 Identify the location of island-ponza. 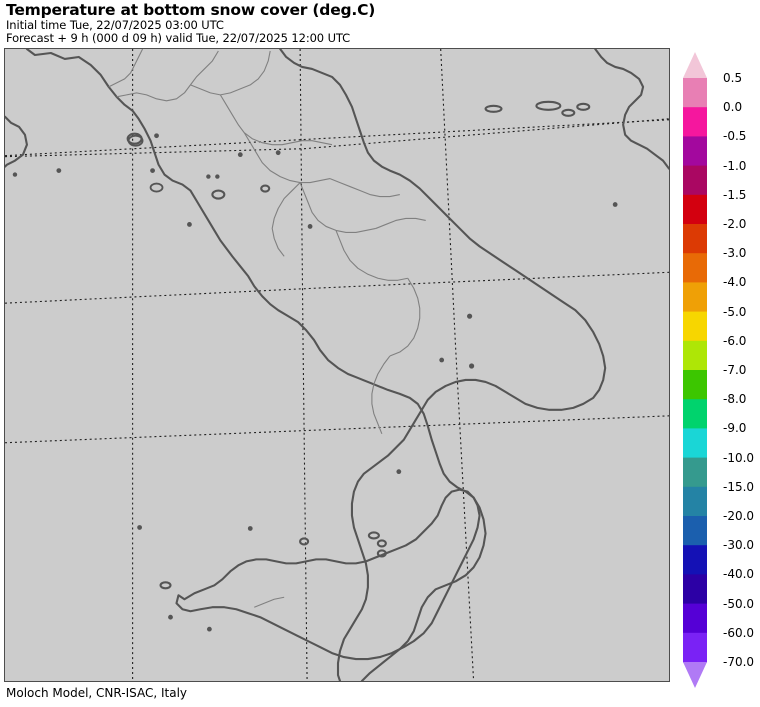
(218, 194).